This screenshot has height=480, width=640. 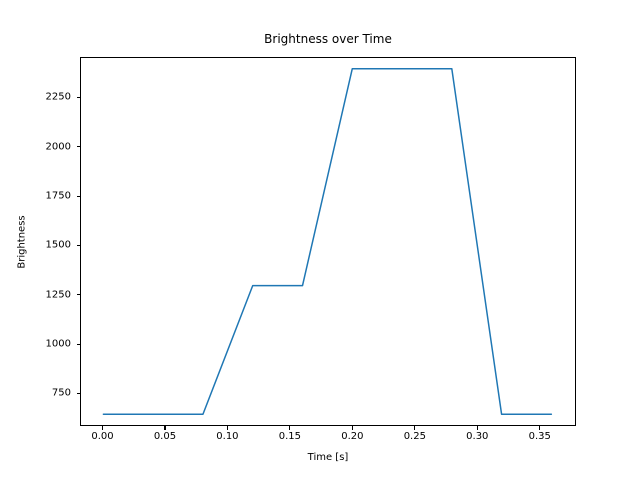 What do you see at coordinates (58, 245) in the screenshot?
I see `y-tick-label: 1500` at bounding box center [58, 245].